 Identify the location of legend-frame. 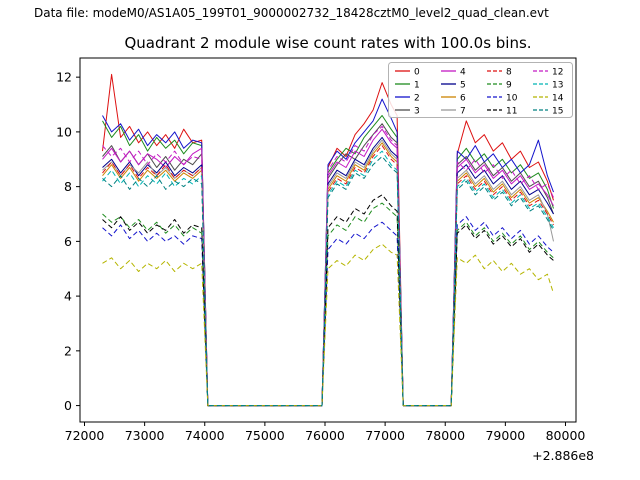
(480, 90).